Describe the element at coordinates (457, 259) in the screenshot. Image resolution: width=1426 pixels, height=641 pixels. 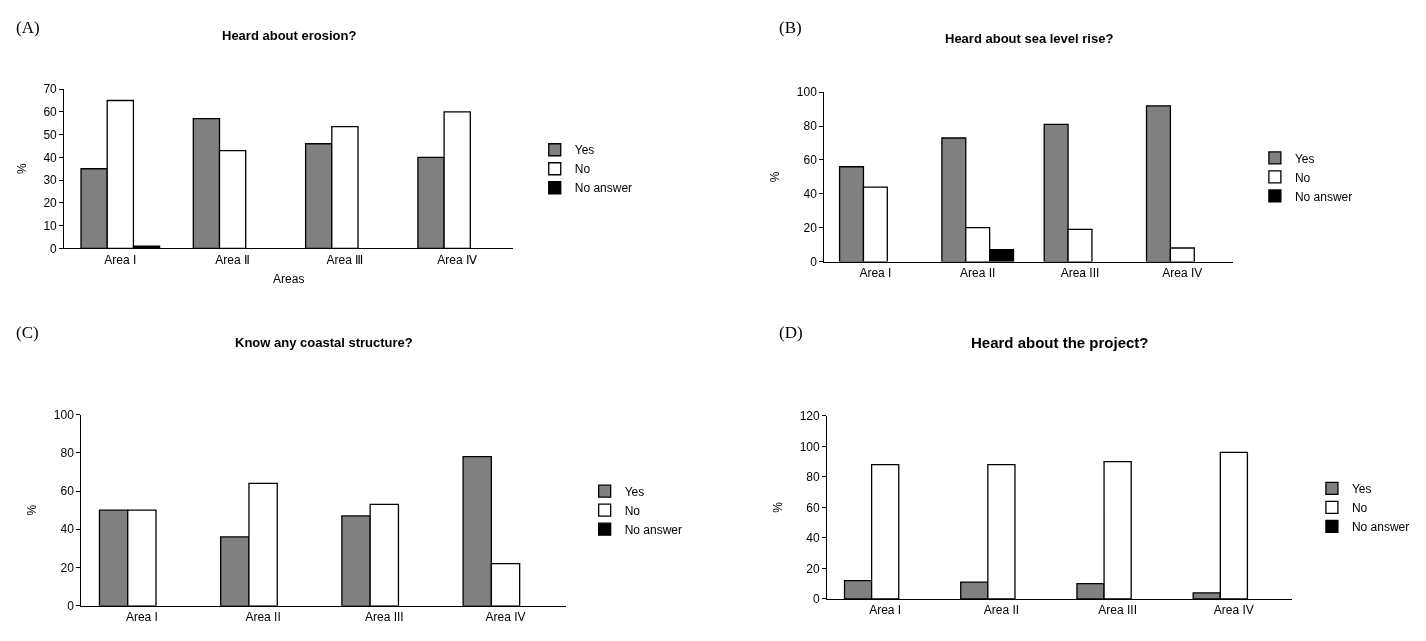
I see `x-tick-label: Area Ⅳ` at that location.